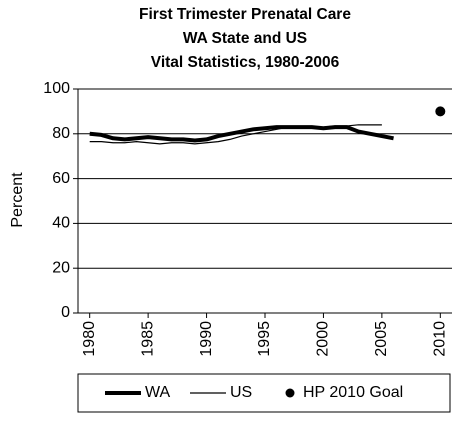 This screenshot has width=459, height=435. I want to click on x-tick-label: 1985, so click(147, 339).